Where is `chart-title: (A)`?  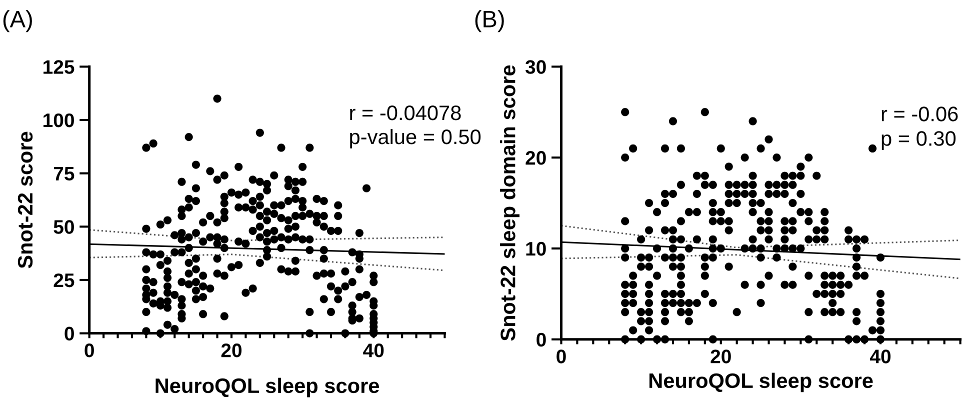
chart-title: (A) is located at coordinates (17, 21).